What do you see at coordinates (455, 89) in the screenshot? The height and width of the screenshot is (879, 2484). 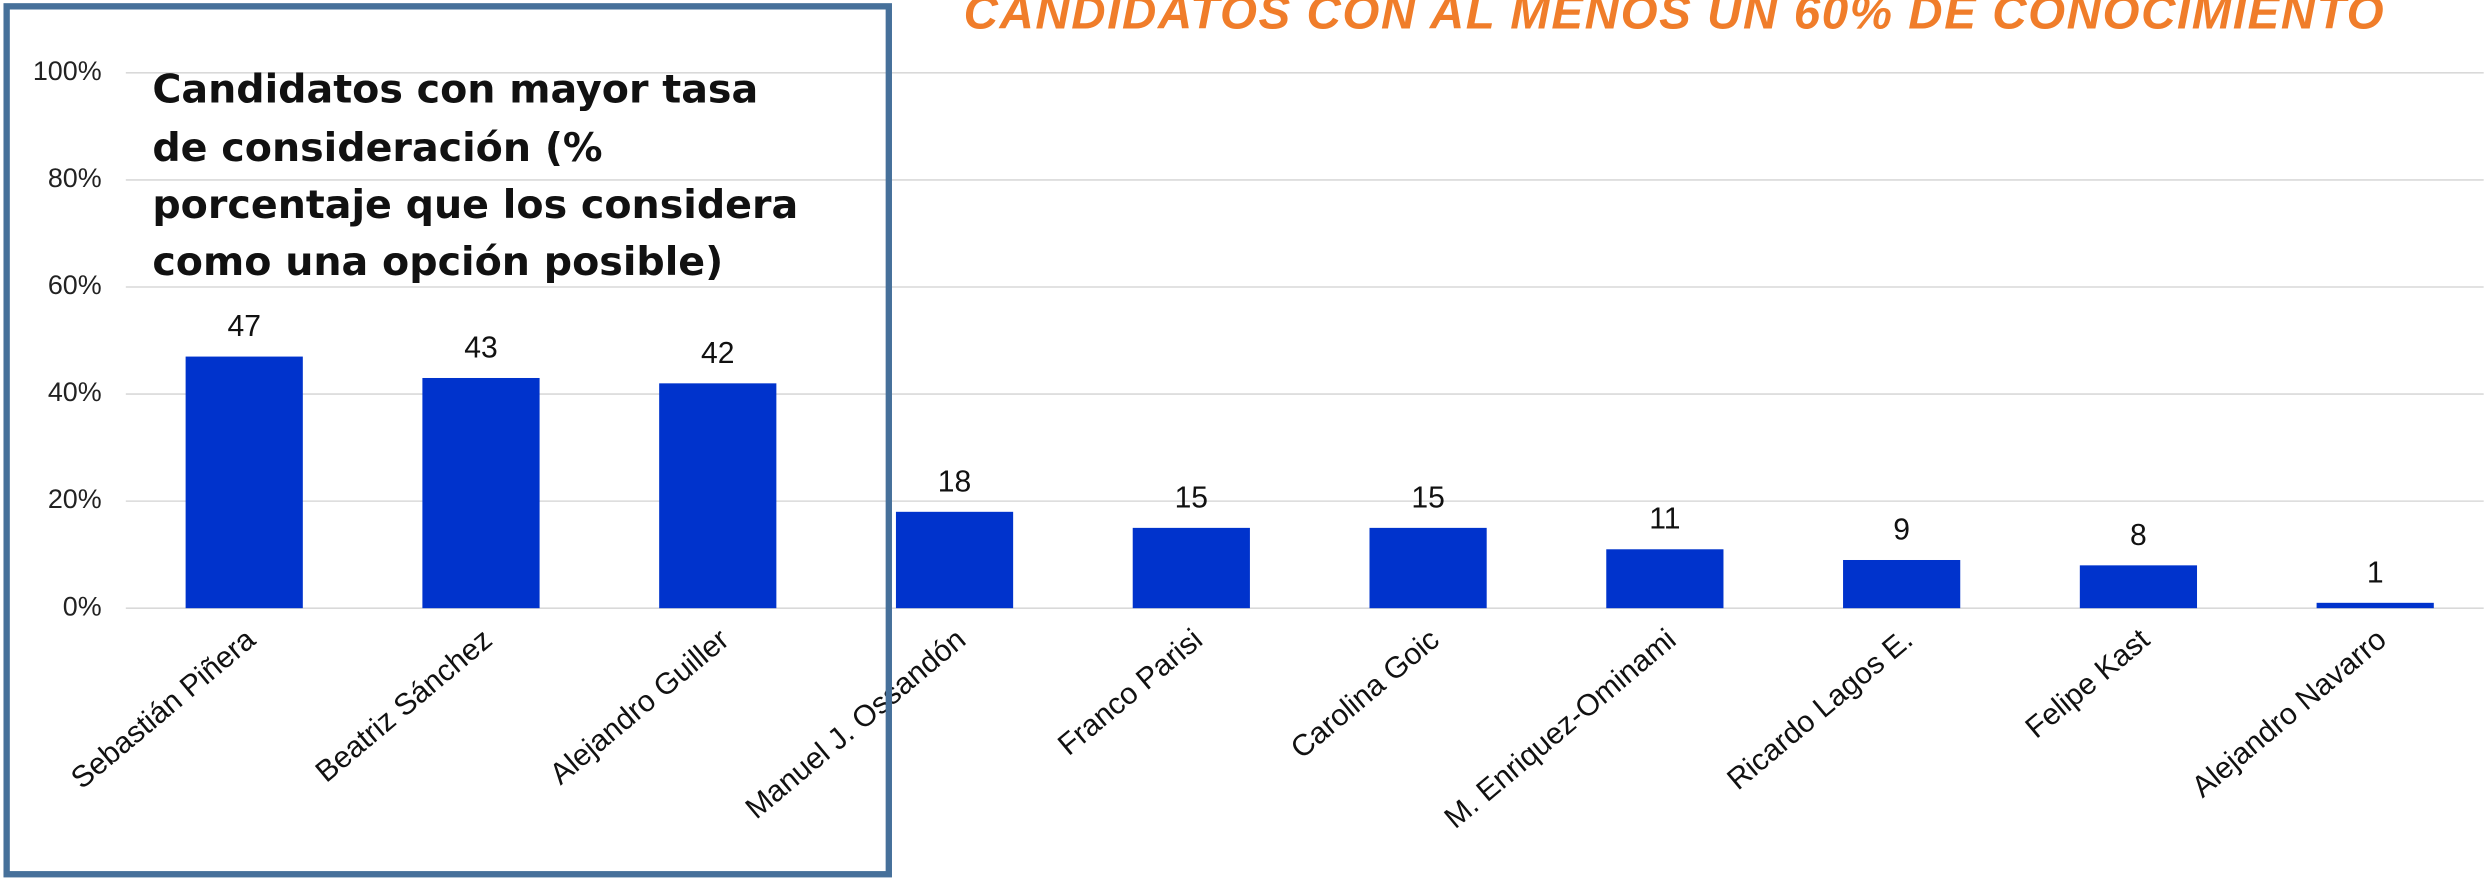 I see `annotation: Candidatos con mayor tasa` at bounding box center [455, 89].